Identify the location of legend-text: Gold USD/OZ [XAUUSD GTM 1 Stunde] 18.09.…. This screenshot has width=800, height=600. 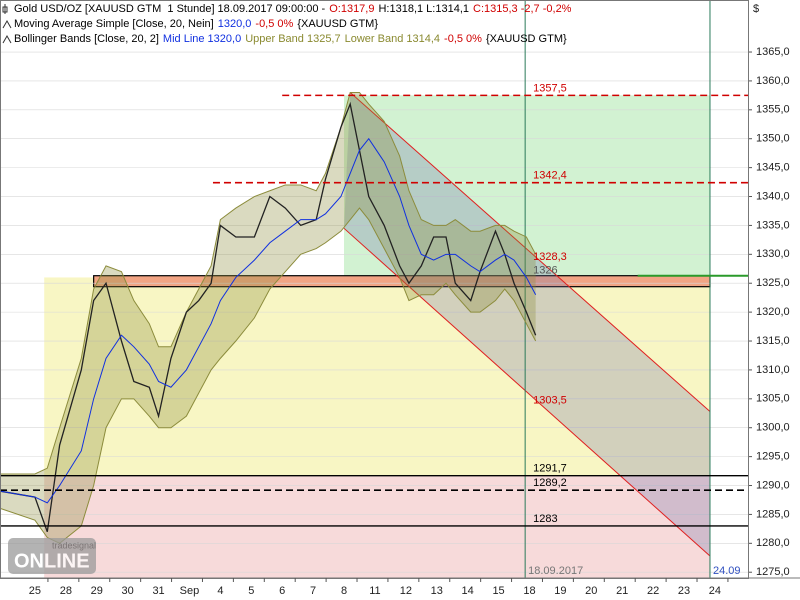
(170, 9).